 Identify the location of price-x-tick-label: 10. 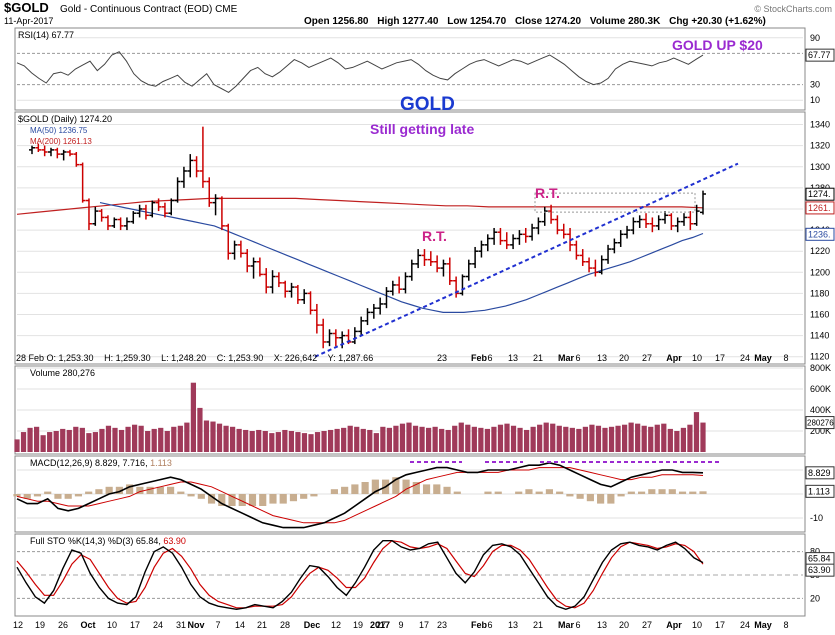
(697, 358).